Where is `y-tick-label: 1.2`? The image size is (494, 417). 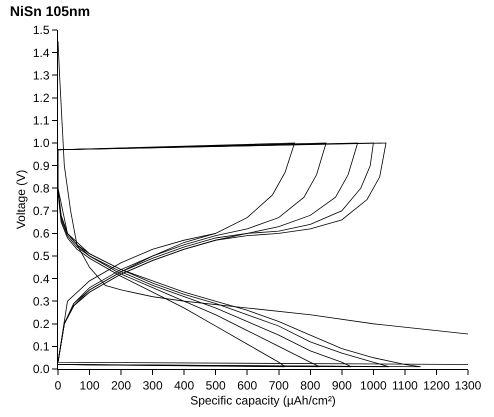 y-tick-label: 1.2 is located at coordinates (41, 98).